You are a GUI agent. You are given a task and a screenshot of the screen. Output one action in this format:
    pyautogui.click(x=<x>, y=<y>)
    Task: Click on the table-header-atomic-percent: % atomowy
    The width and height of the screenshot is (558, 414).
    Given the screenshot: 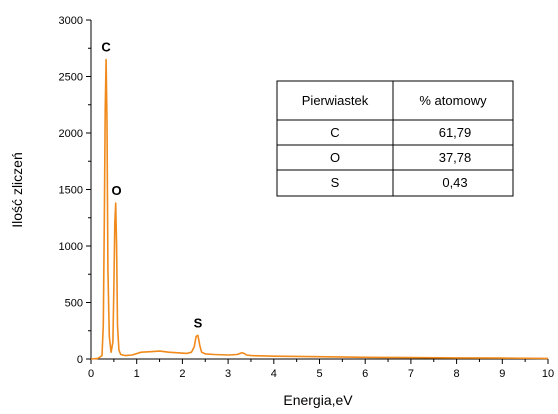 What is the action you would take?
    pyautogui.click(x=453, y=100)
    